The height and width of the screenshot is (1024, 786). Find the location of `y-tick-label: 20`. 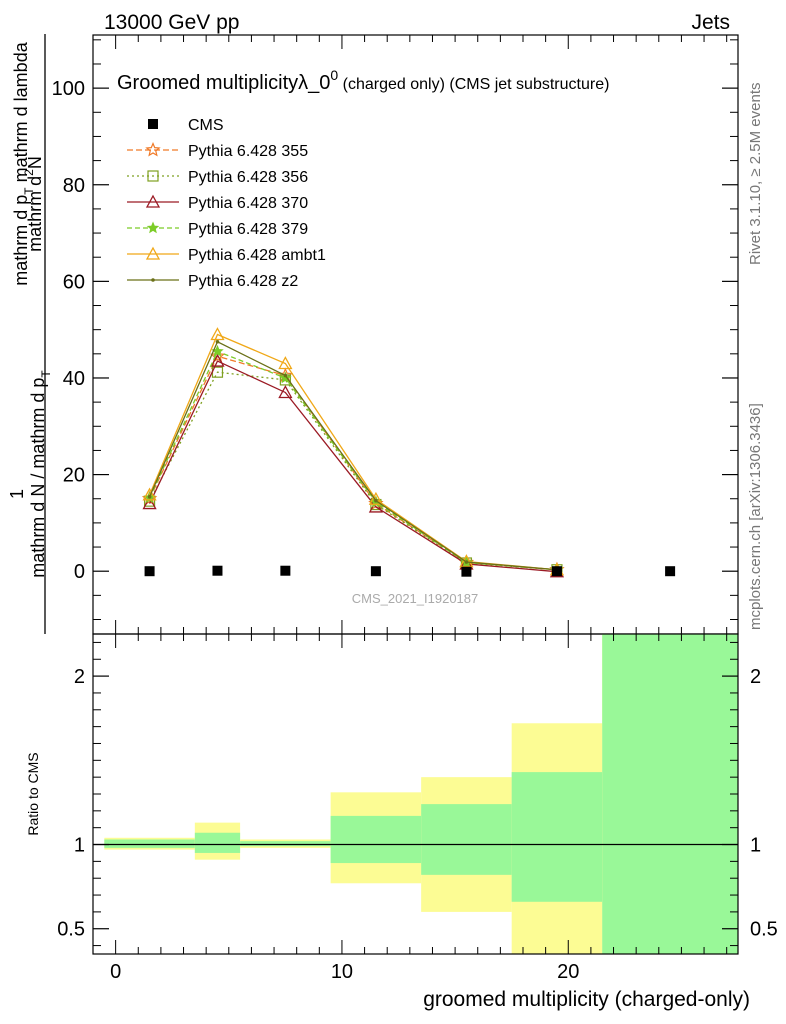

y-tick-label: 20 is located at coordinates (74, 476).